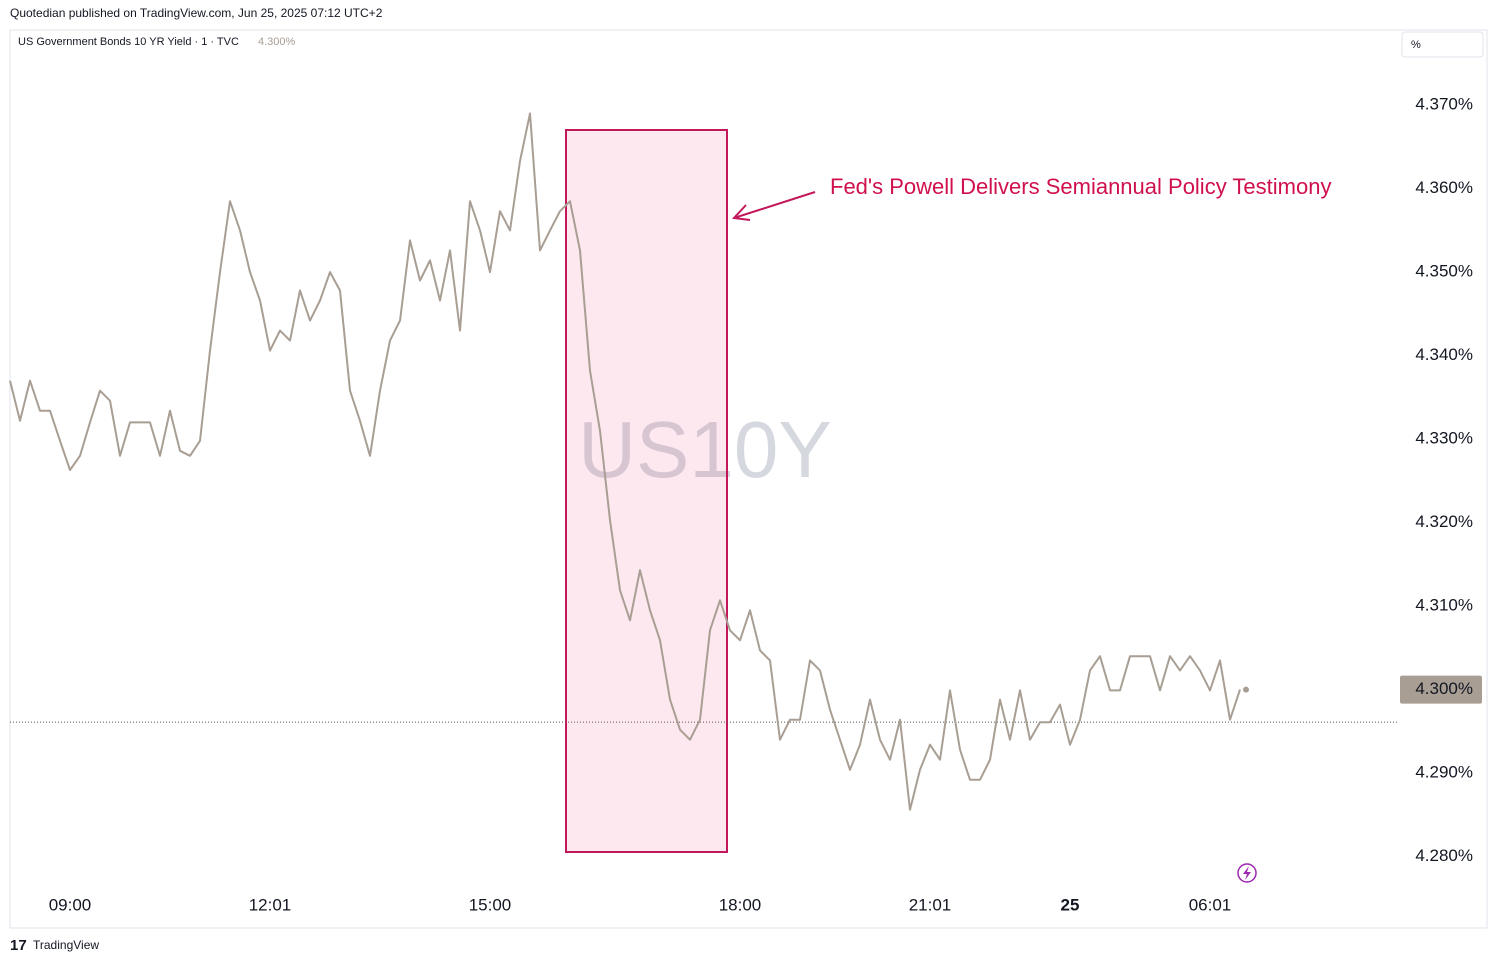 This screenshot has height=964, width=1497. What do you see at coordinates (66, 945) in the screenshot?
I see `footer-text: TradingView` at bounding box center [66, 945].